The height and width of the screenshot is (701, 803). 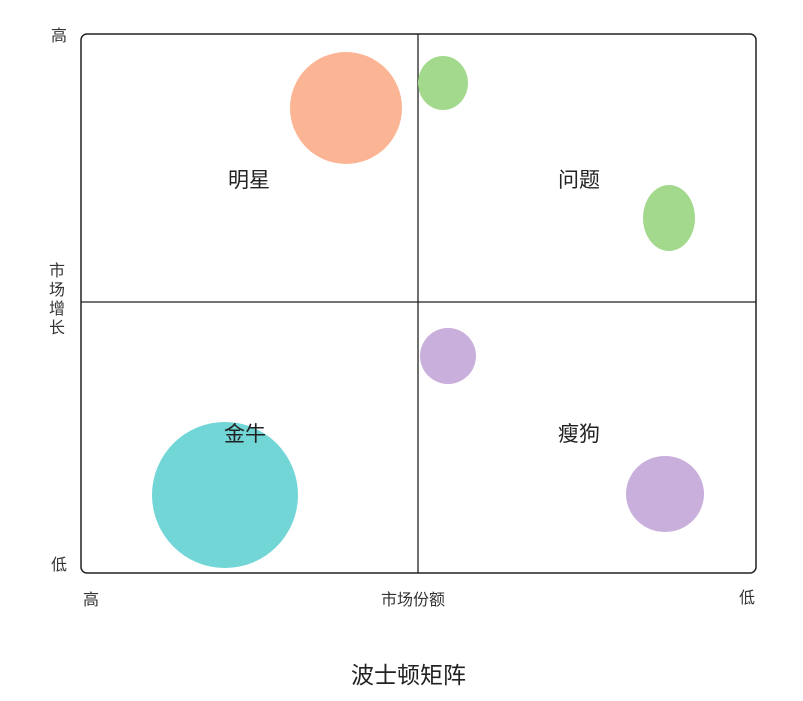 What do you see at coordinates (346, 108) in the screenshot?
I see `star-bubble` at bounding box center [346, 108].